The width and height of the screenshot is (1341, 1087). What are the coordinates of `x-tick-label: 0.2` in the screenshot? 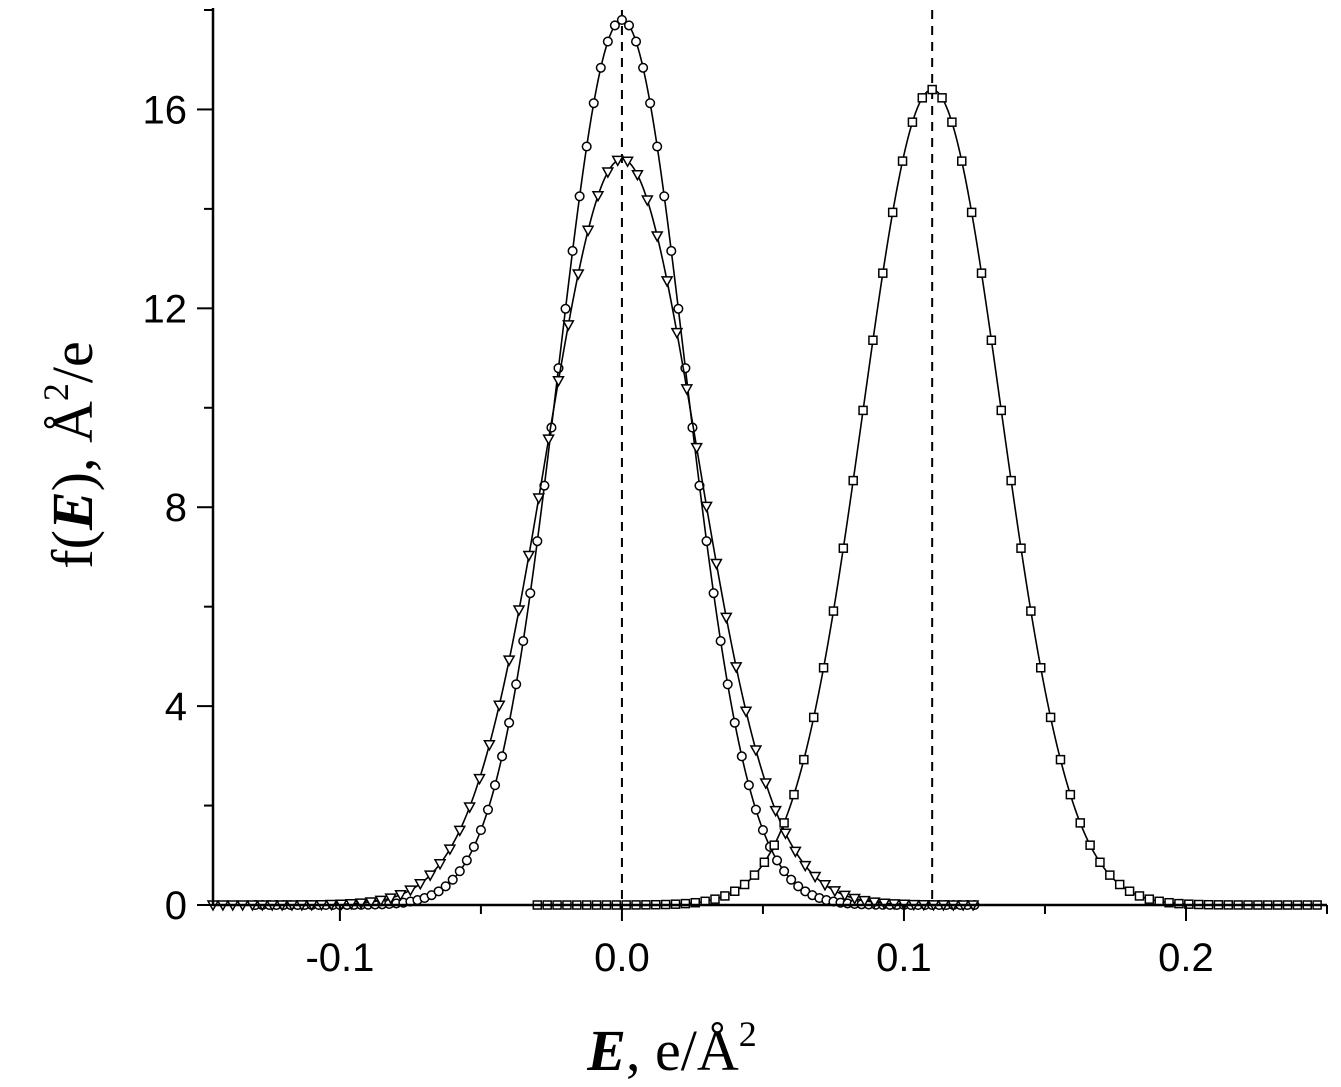 It's located at (1186, 958).